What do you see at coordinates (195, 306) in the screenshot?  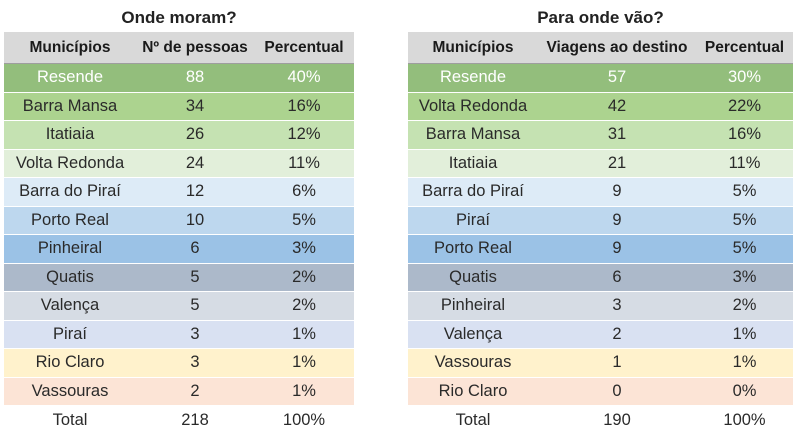 I see `cell-valor: 5` at bounding box center [195, 306].